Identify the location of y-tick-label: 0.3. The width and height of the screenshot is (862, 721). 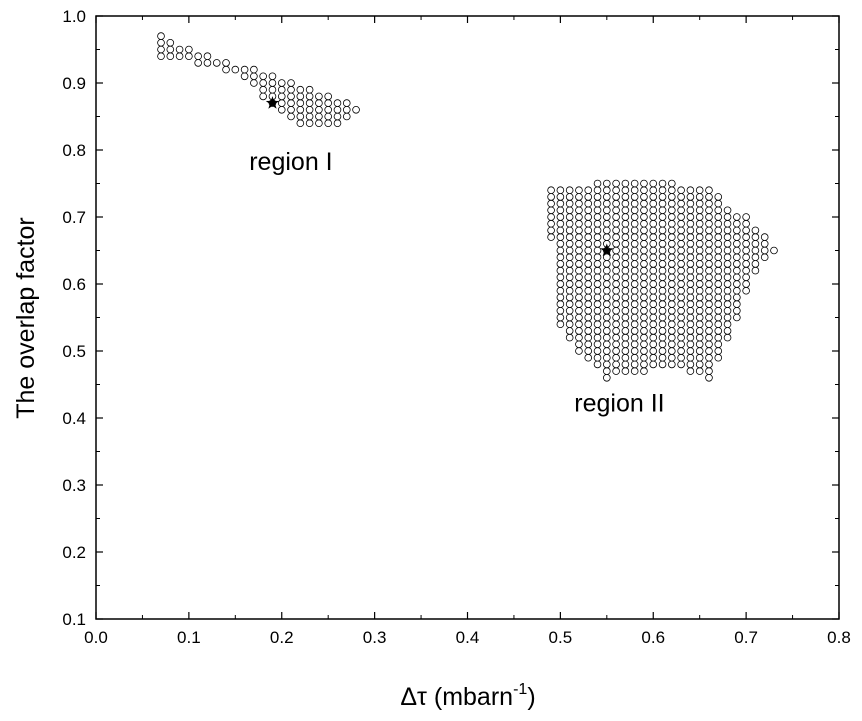
(74, 485).